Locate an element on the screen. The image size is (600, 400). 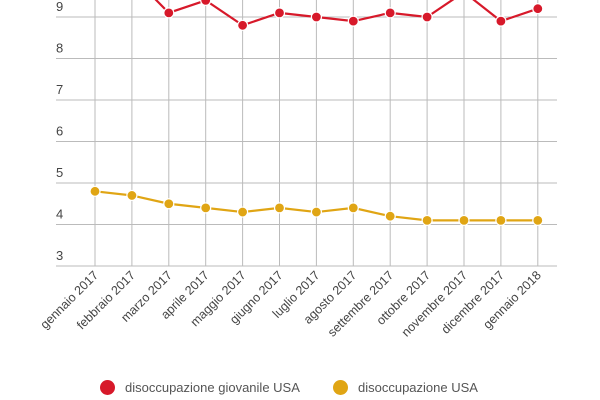
y-tick-label: 4 is located at coordinates (59, 214).